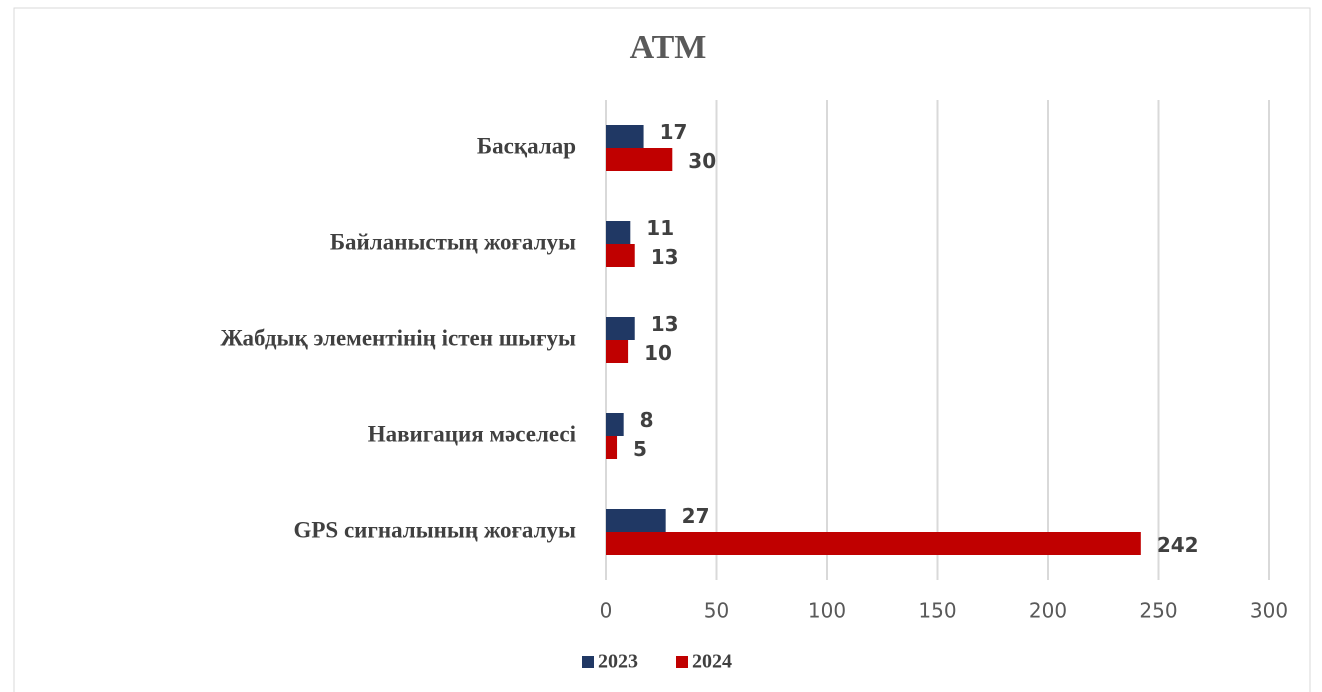 This screenshot has height=692, width=1322. Describe the element at coordinates (1048, 611) in the screenshot. I see `x-tick-label: 200` at that location.